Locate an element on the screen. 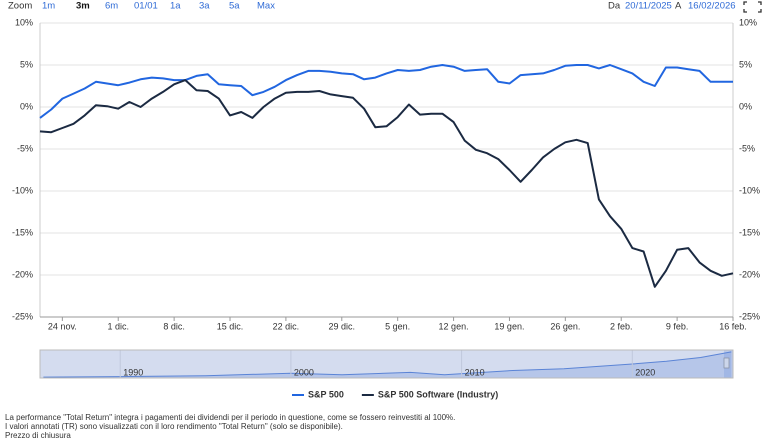  x-tick-label: 22 dic. is located at coordinates (286, 326).